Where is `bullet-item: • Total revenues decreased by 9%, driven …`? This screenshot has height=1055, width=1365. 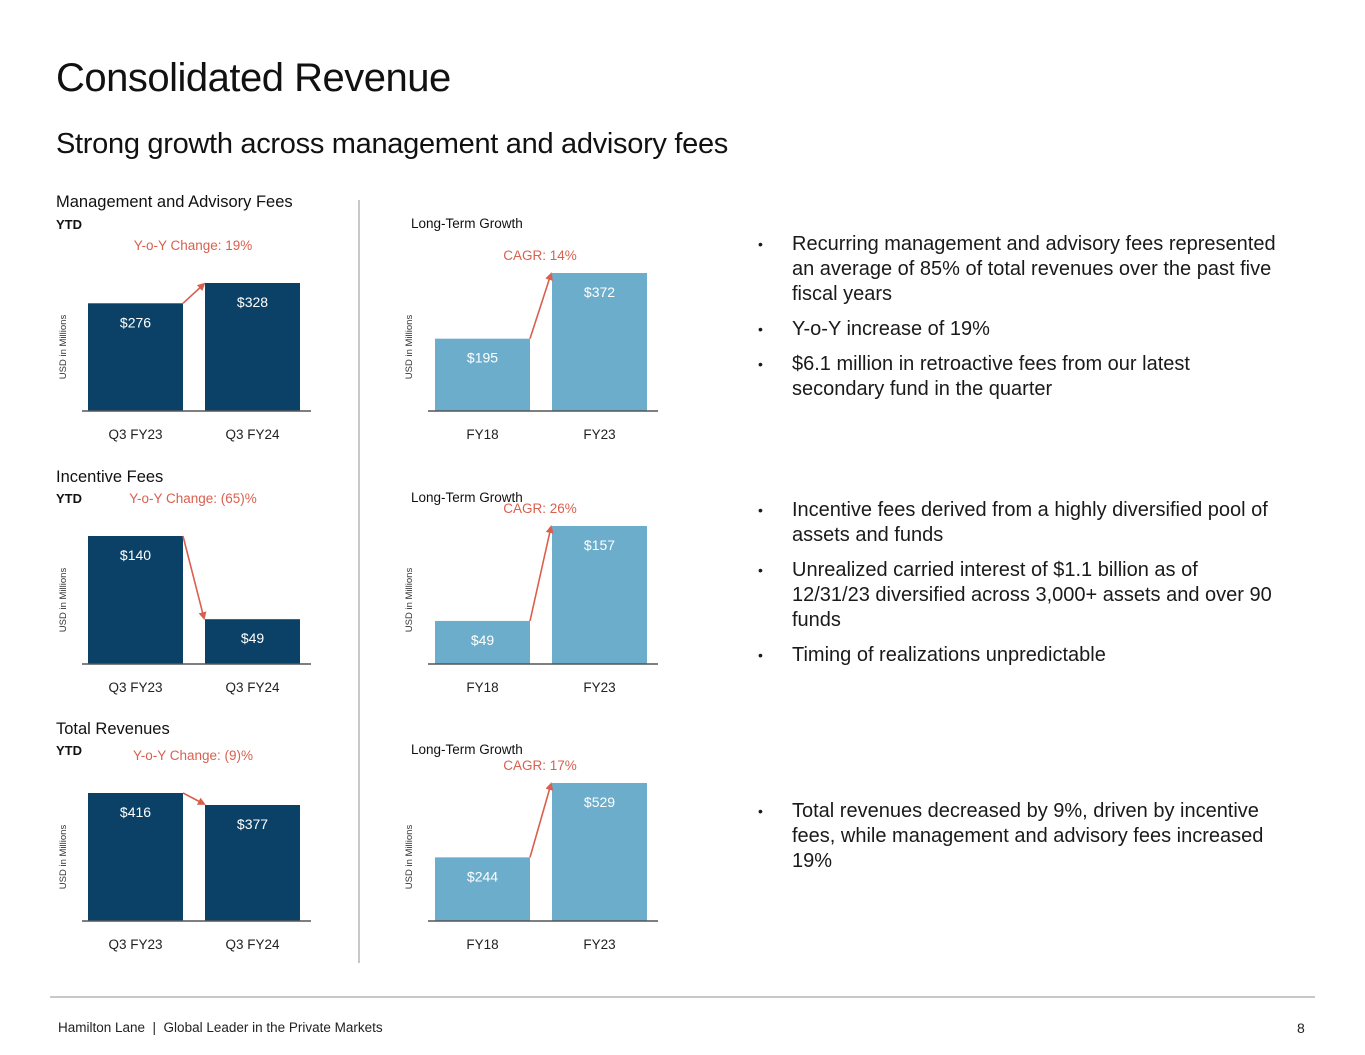 bullet-item: • Total revenues decreased by 9%, driven … is located at coordinates (1011, 836).